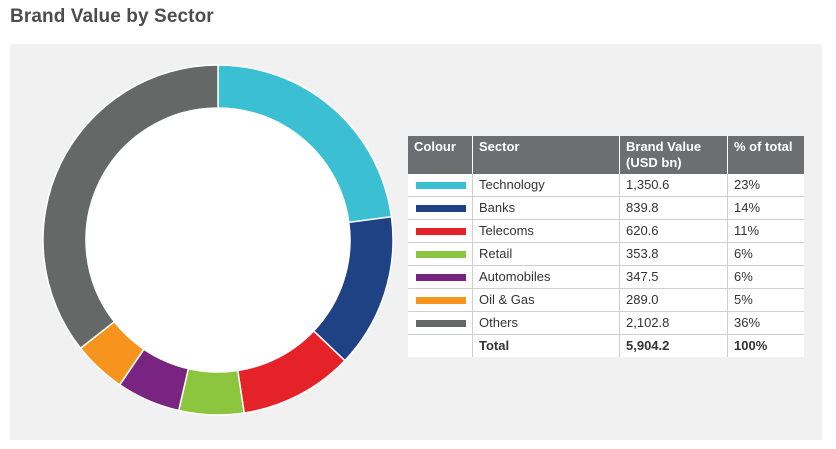  I want to click on header-percent: % of total, so click(765, 155).